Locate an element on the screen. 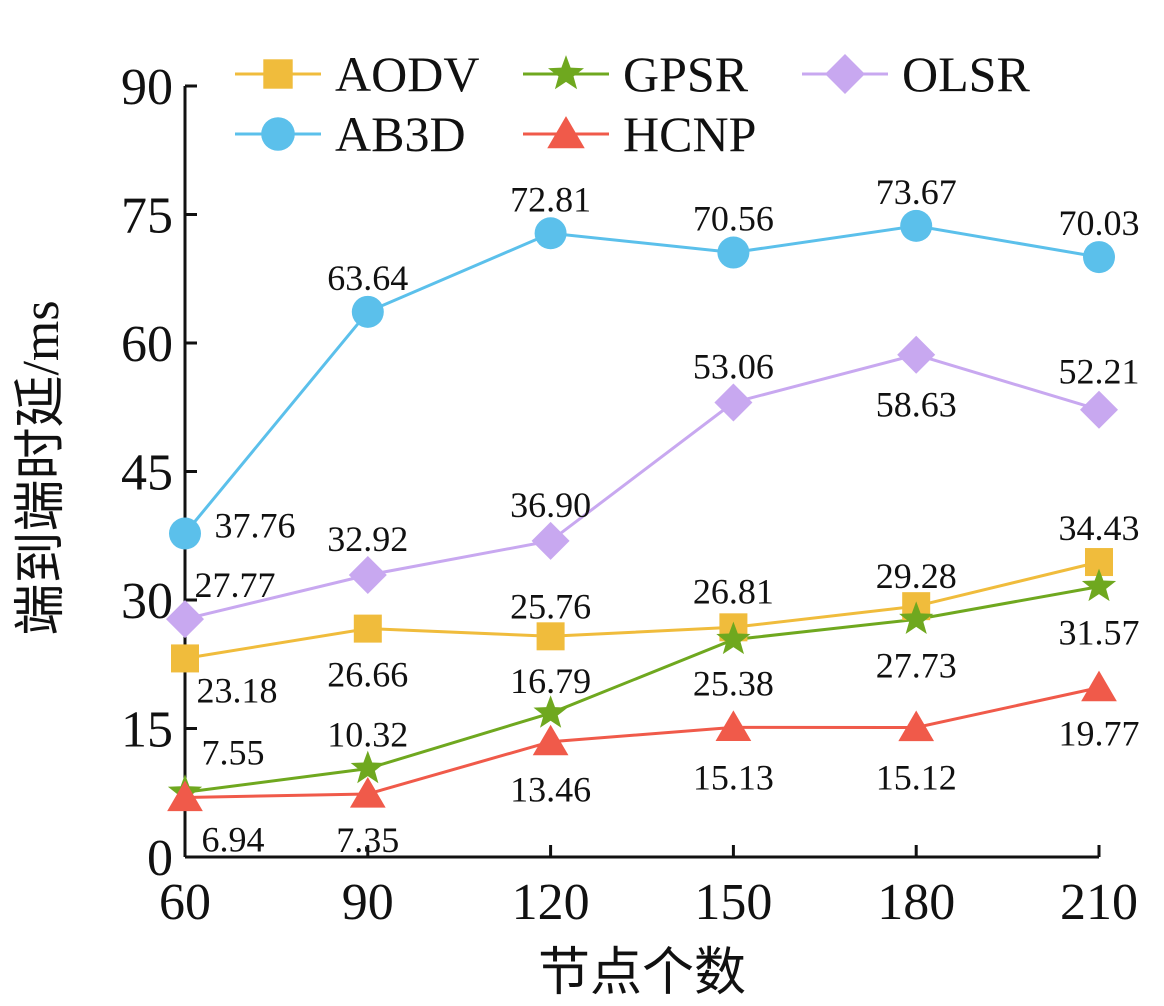 The height and width of the screenshot is (1006, 1164). data-label-aodv: 26.81 is located at coordinates (733, 591).